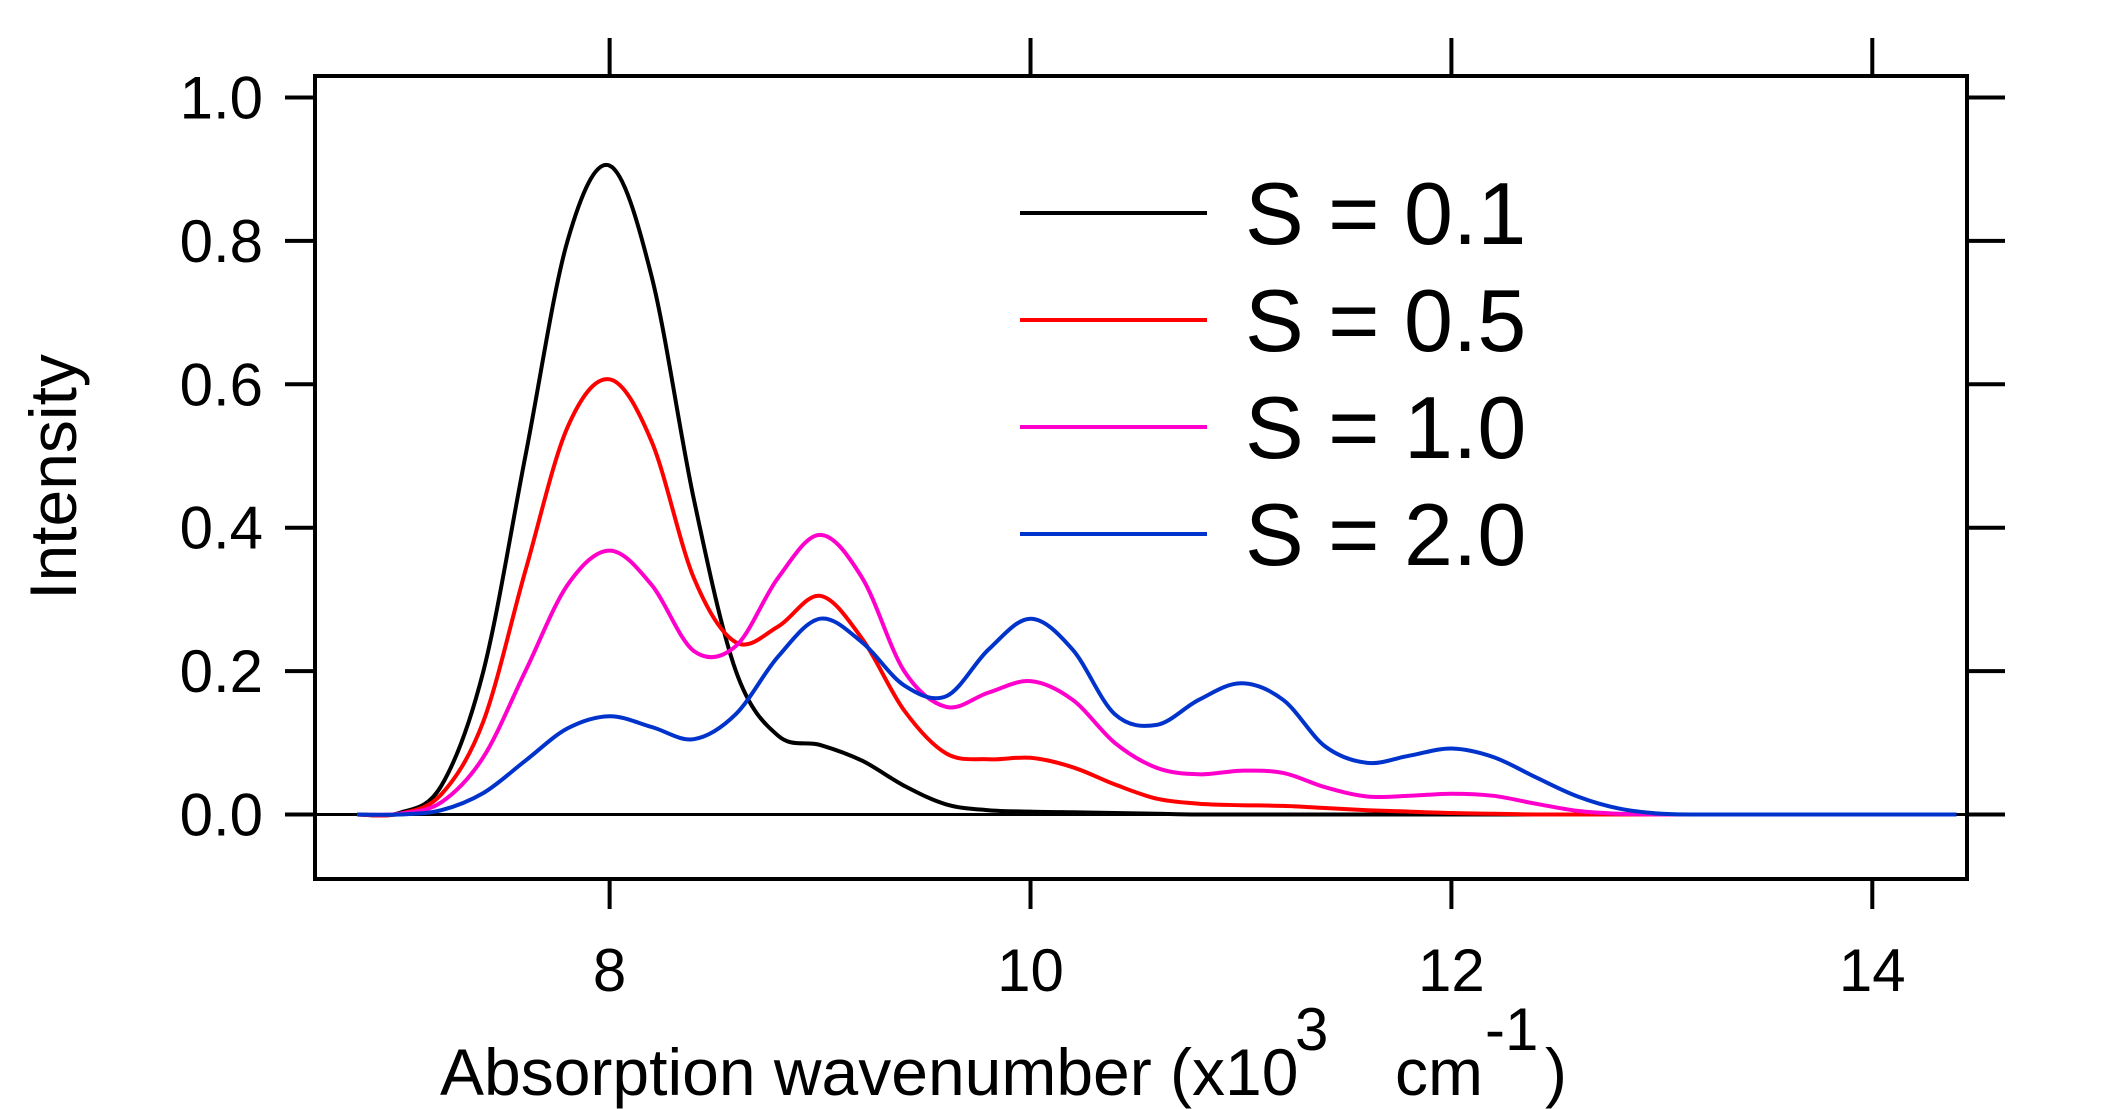 This screenshot has width=2101, height=1109. Describe the element at coordinates (221, 671) in the screenshot. I see `y-tick-label: 0.2` at that location.